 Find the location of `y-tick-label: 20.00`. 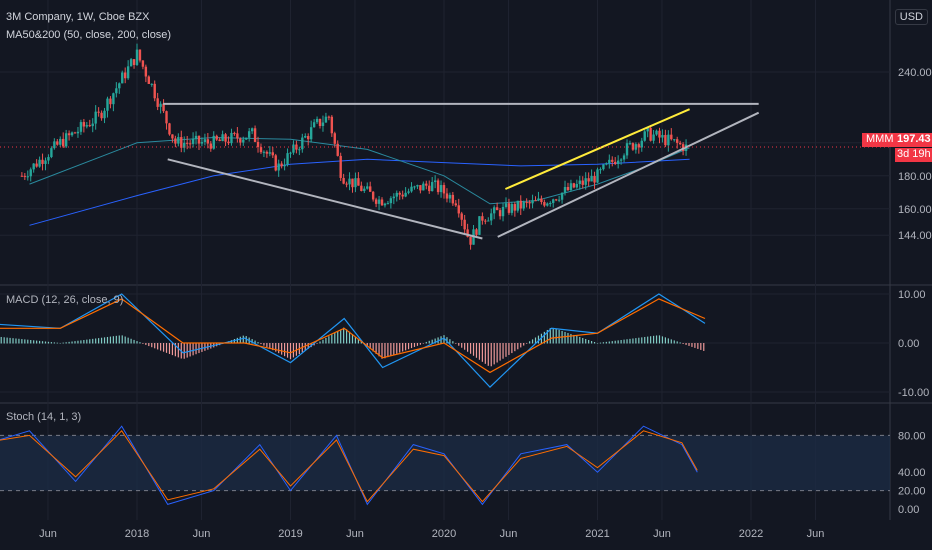

y-tick-label: 20.00 is located at coordinates (912, 492).